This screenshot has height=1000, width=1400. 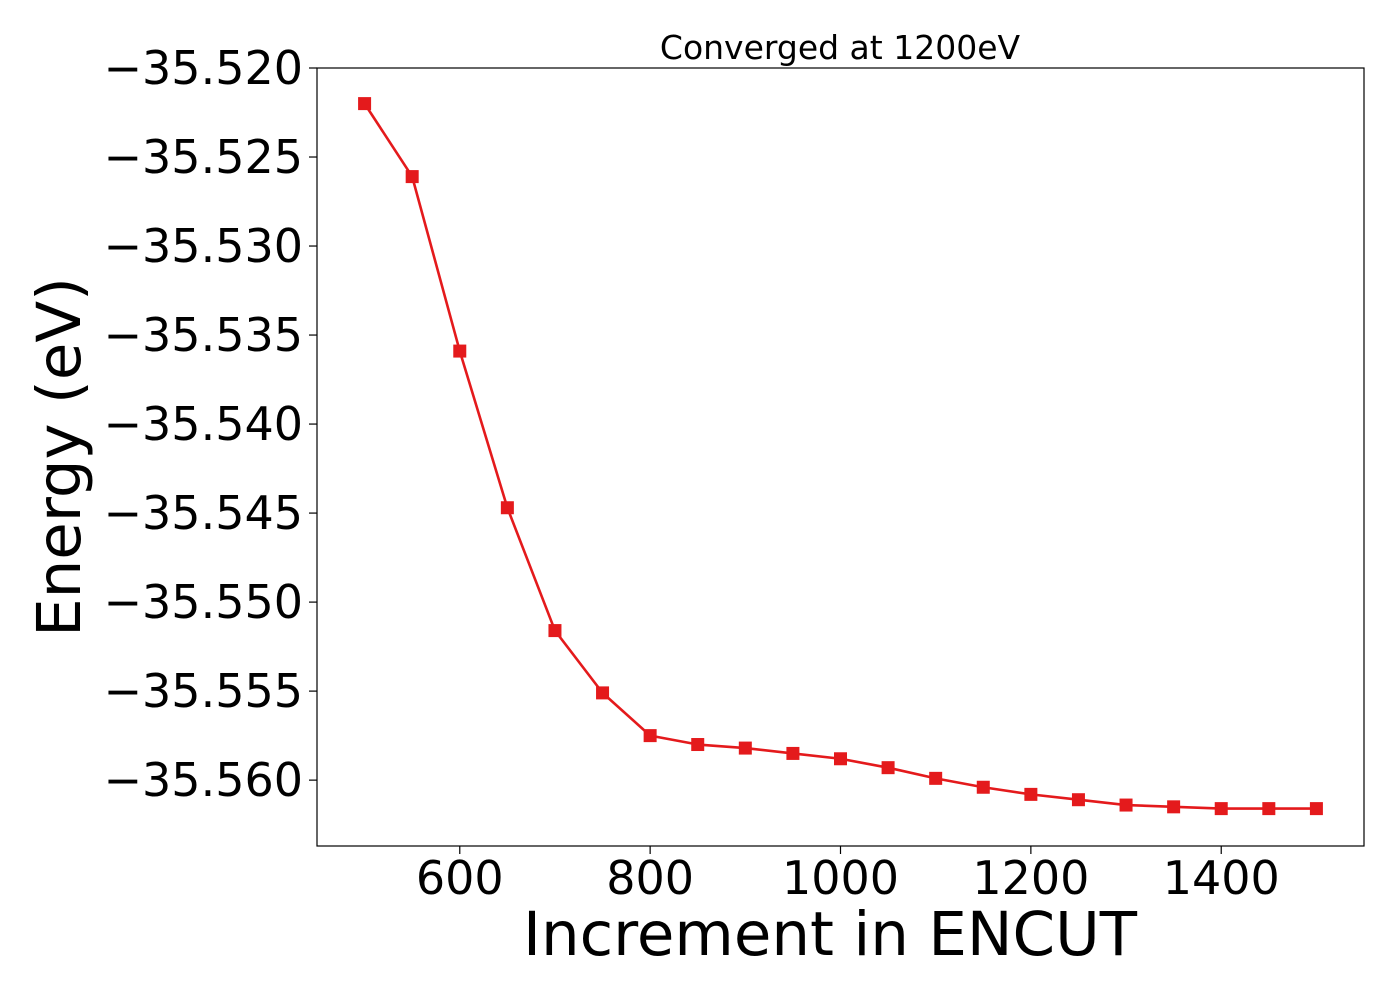 What do you see at coordinates (460, 878) in the screenshot?
I see `x-tick-label: 600` at bounding box center [460, 878].